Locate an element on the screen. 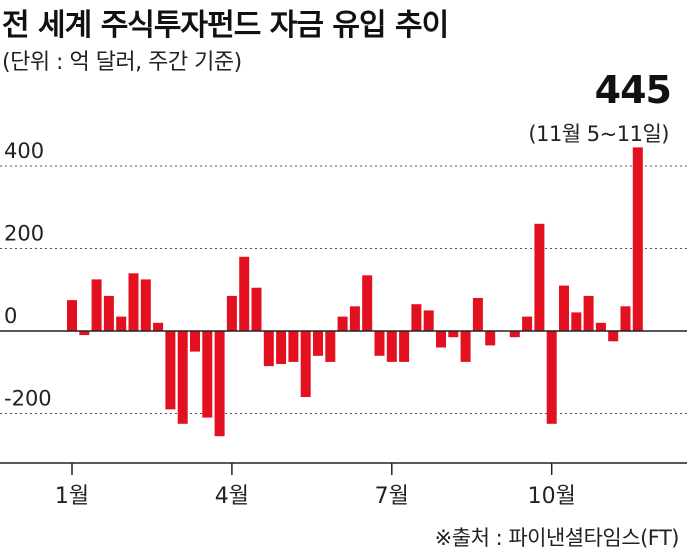 The width and height of the screenshot is (687, 553). source-note: ※출처 : 파이낸셜타임스(FT) is located at coordinates (557, 538).